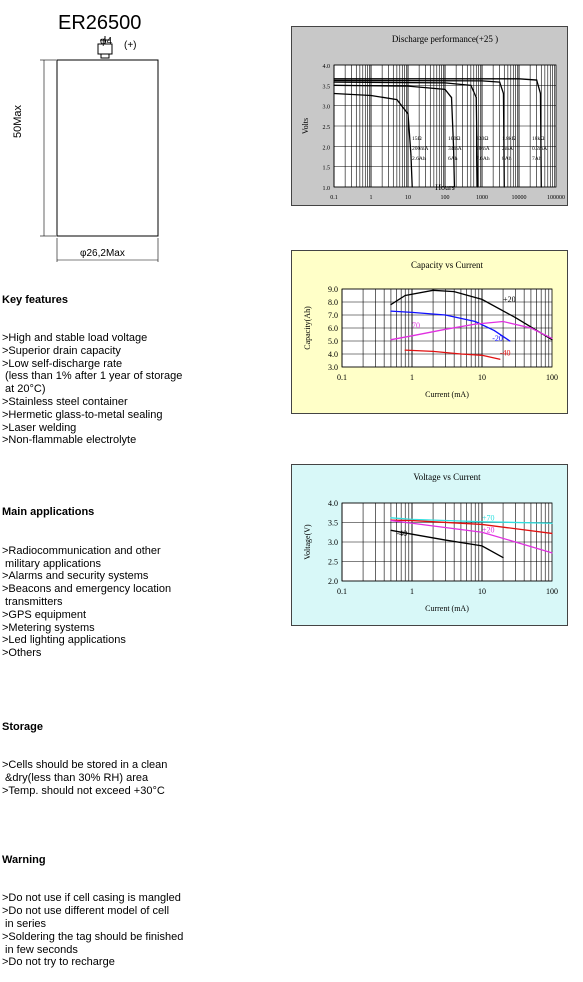 This screenshot has height=982, width=583. I want to click on series-label: -40, so click(505, 352).